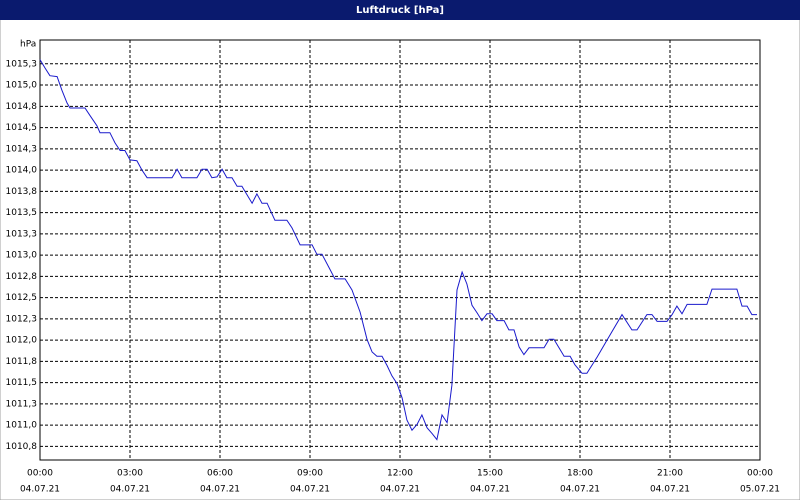 The image size is (800, 500). Describe the element at coordinates (22, 213) in the screenshot. I see `y-tick-label: 1013,5` at that location.